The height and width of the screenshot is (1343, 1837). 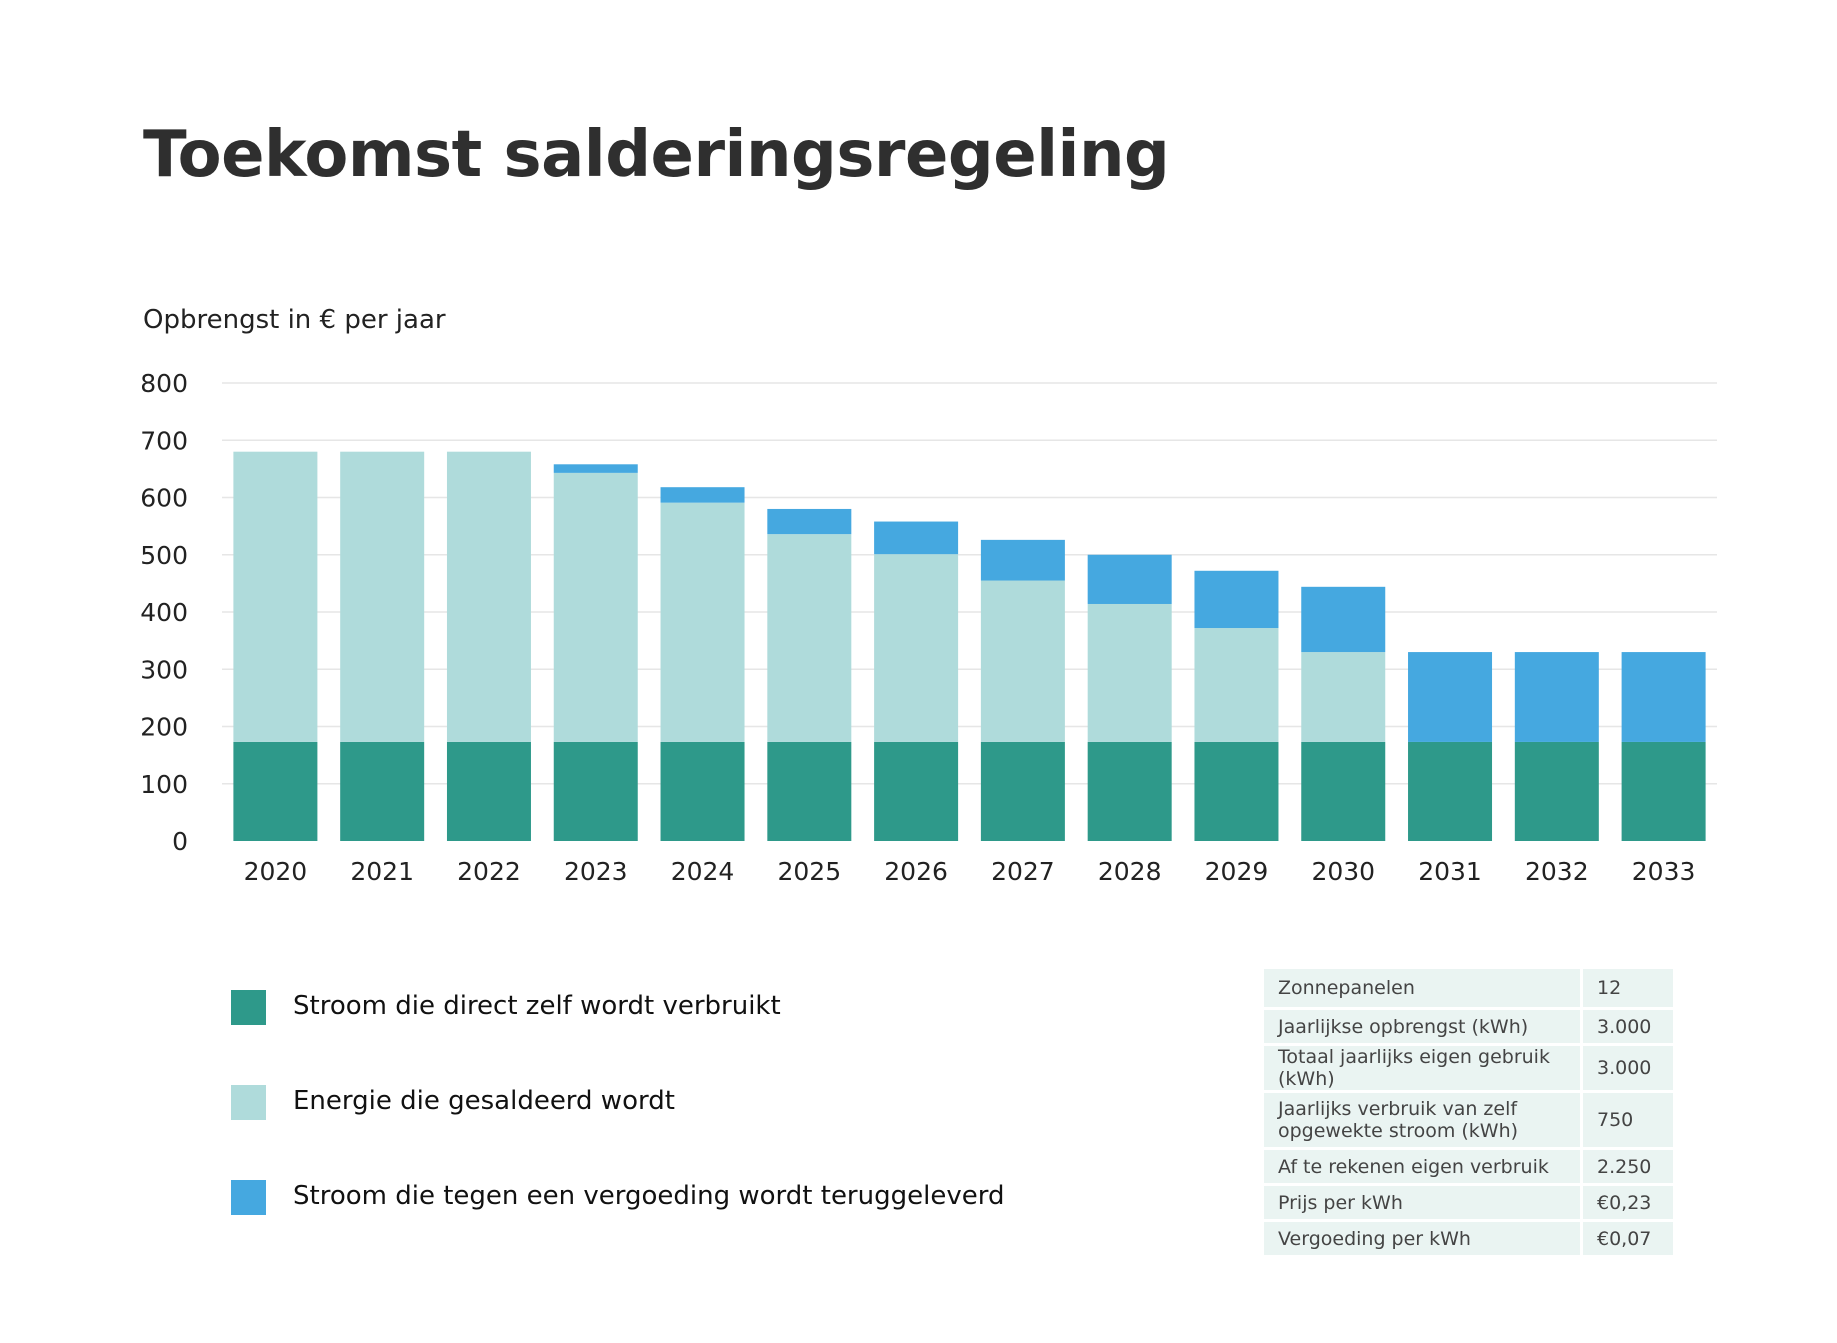 I want to click on bar-segment-2025-s3, so click(x=809, y=521).